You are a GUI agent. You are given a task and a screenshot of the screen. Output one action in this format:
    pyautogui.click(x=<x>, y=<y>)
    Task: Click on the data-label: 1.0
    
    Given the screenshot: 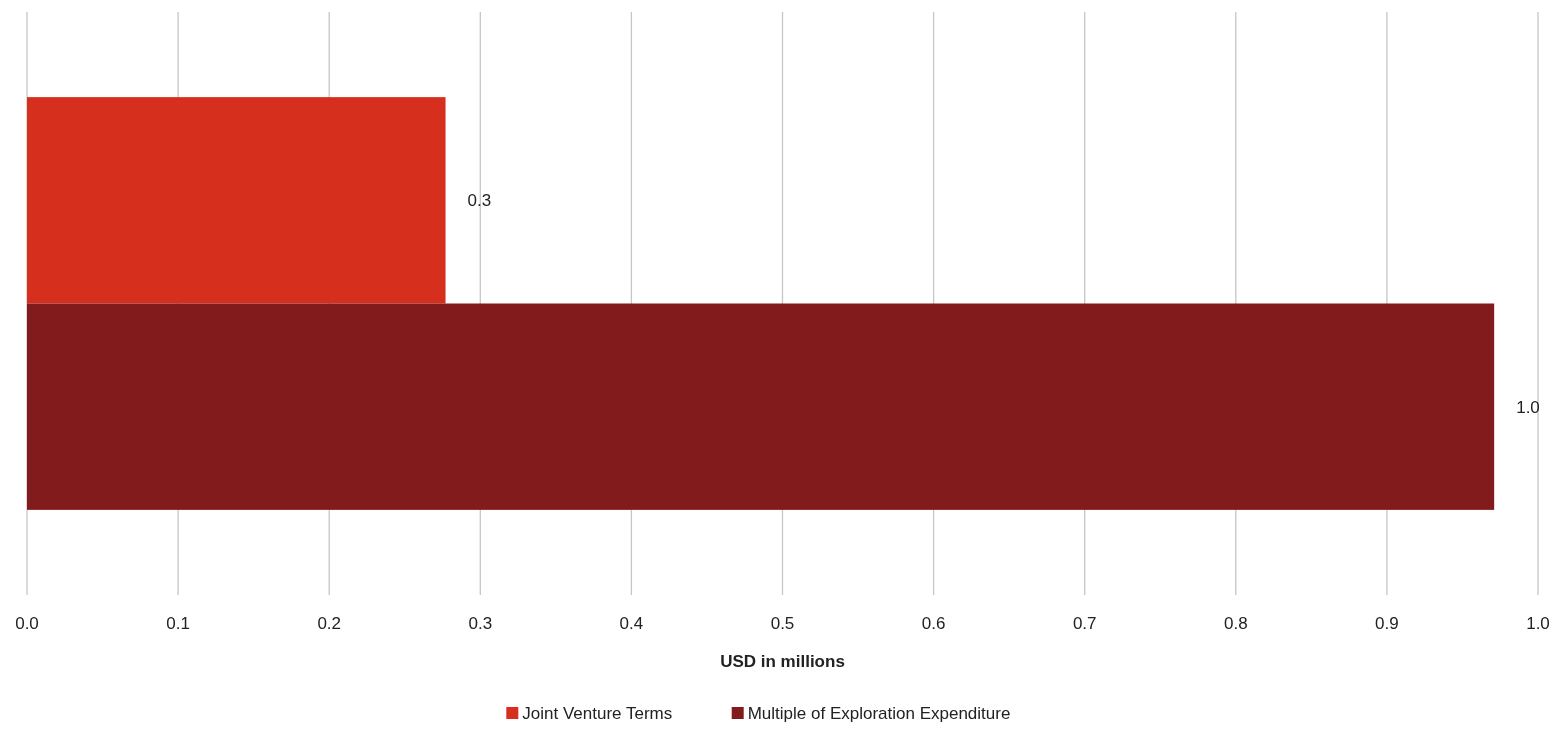 What is the action you would take?
    pyautogui.click(x=1528, y=407)
    